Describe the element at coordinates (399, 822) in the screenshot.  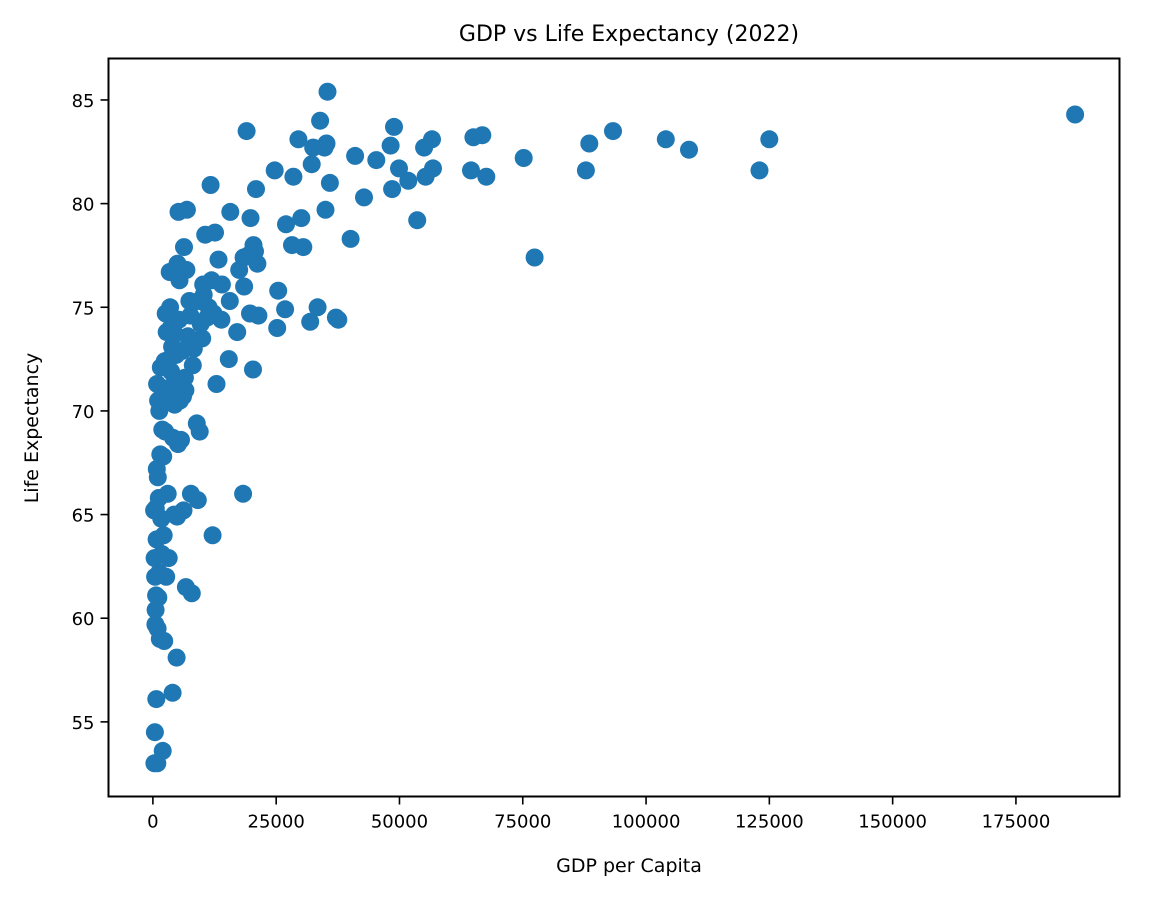
I see `x-tick-label: 50000` at that location.